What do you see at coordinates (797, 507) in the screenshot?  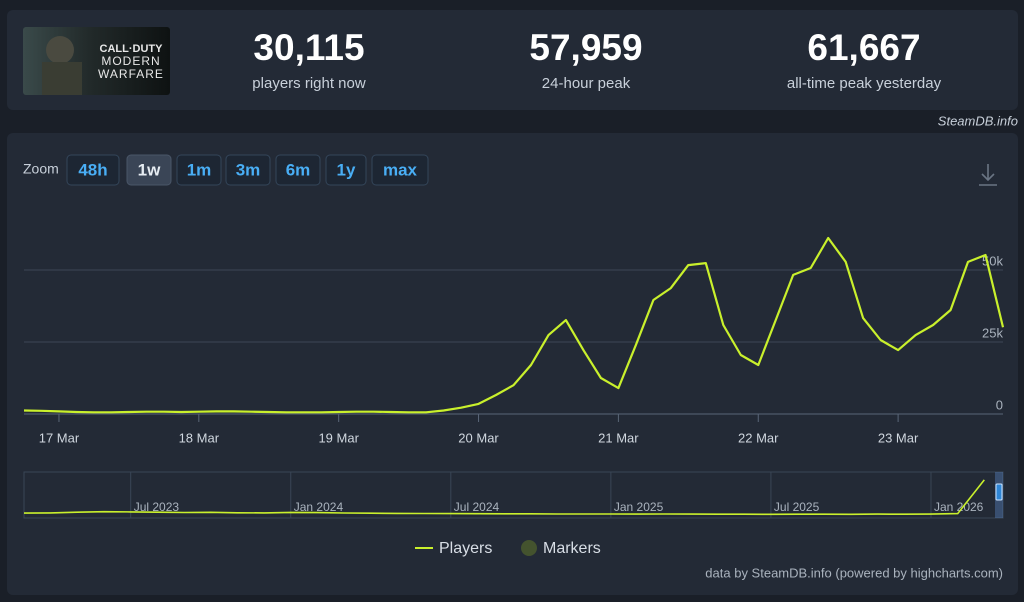 I see `navigator-label: Jul 2025` at bounding box center [797, 507].